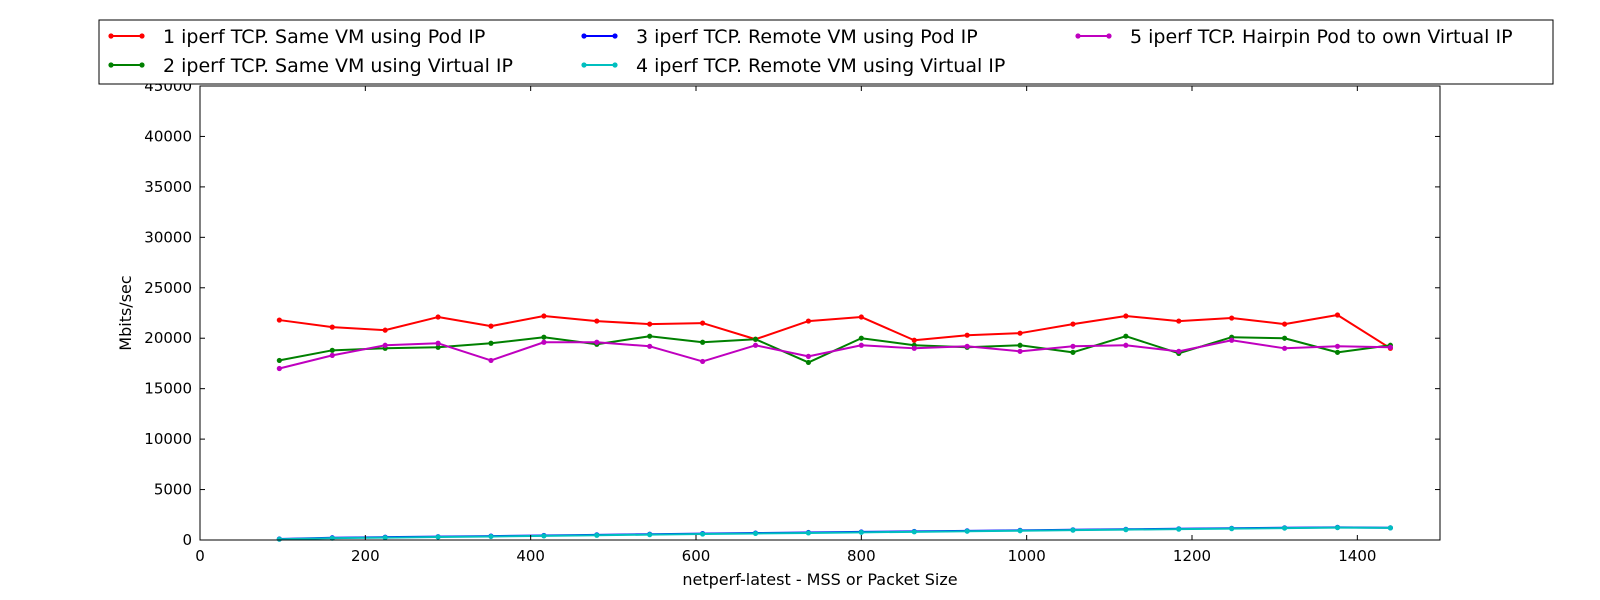  Describe the element at coordinates (168, 439) in the screenshot. I see `y-tick-label: 10000` at that location.